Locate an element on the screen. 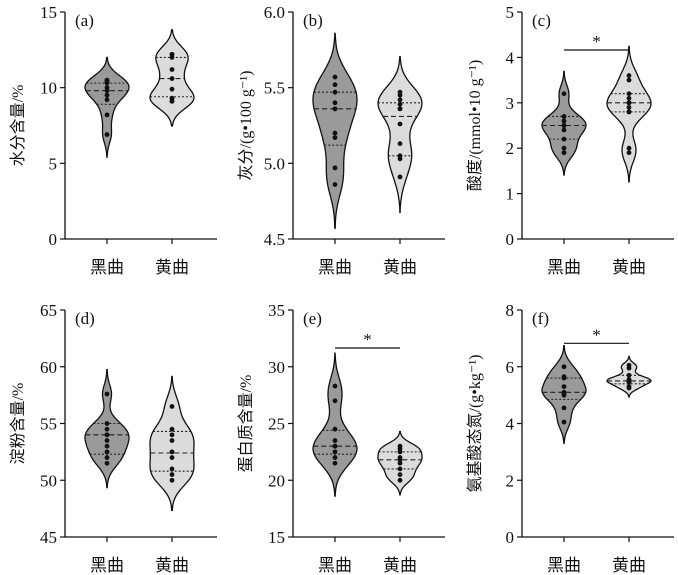 The height and width of the screenshot is (575, 678). y-tick-label: 8 is located at coordinates (510, 310).